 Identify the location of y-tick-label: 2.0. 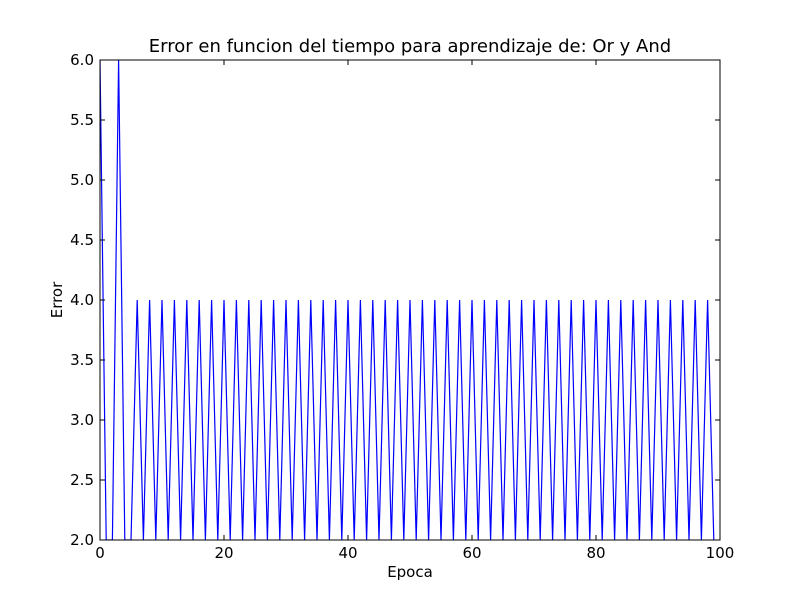
(82, 540).